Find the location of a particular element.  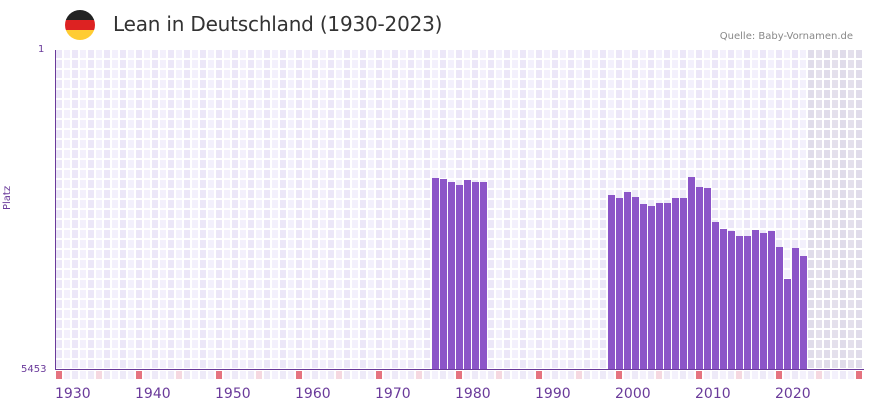

bar-2011 is located at coordinates (707, 278).